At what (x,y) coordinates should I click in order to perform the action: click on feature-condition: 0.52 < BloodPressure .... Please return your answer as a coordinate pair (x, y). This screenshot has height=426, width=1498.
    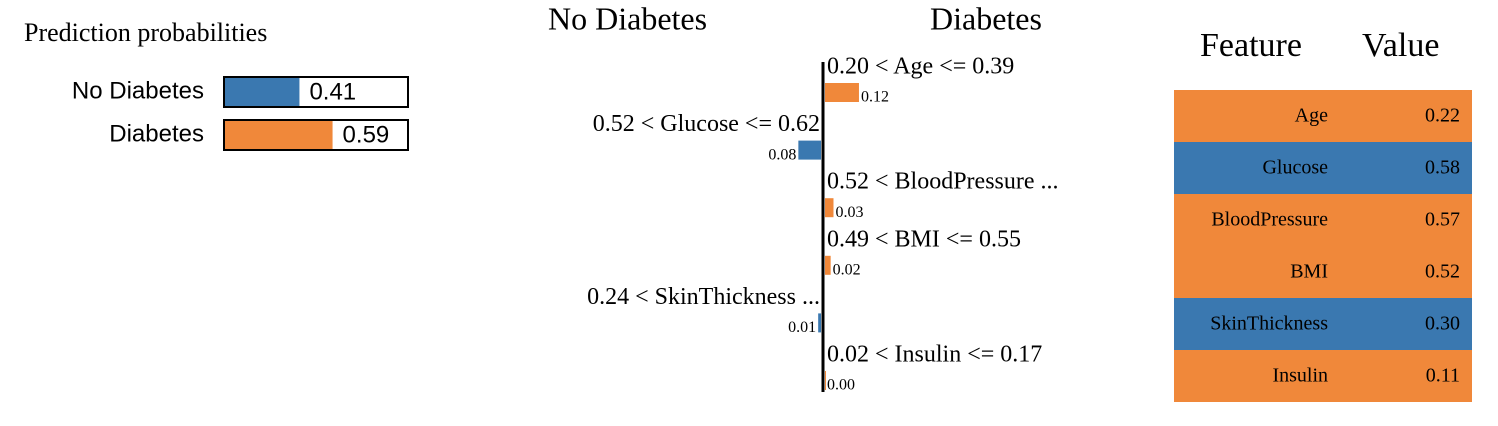
    Looking at the image, I should click on (943, 182).